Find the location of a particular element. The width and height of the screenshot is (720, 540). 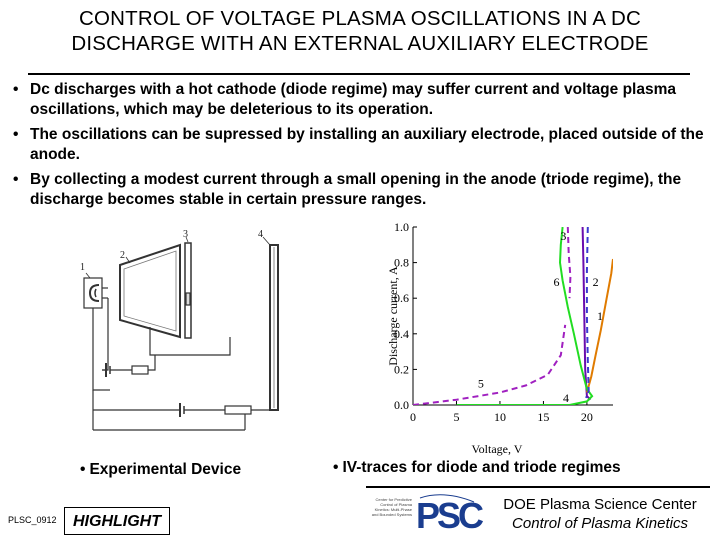

device-label-3: 3 is located at coordinates (185, 234).